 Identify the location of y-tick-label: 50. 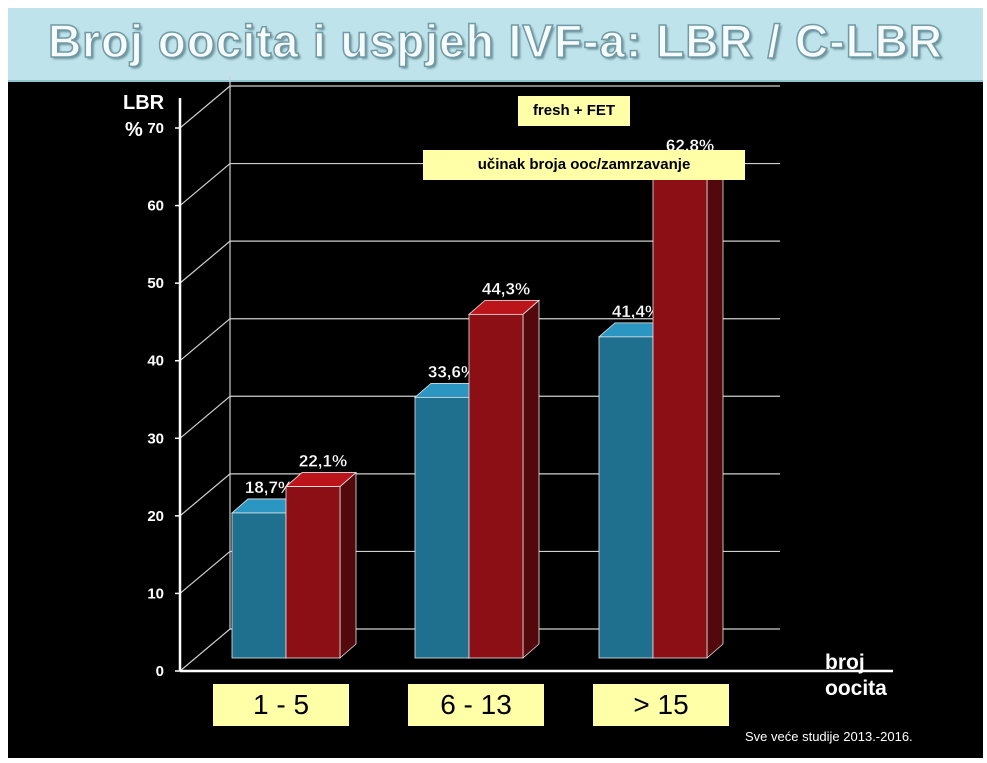
(155, 283).